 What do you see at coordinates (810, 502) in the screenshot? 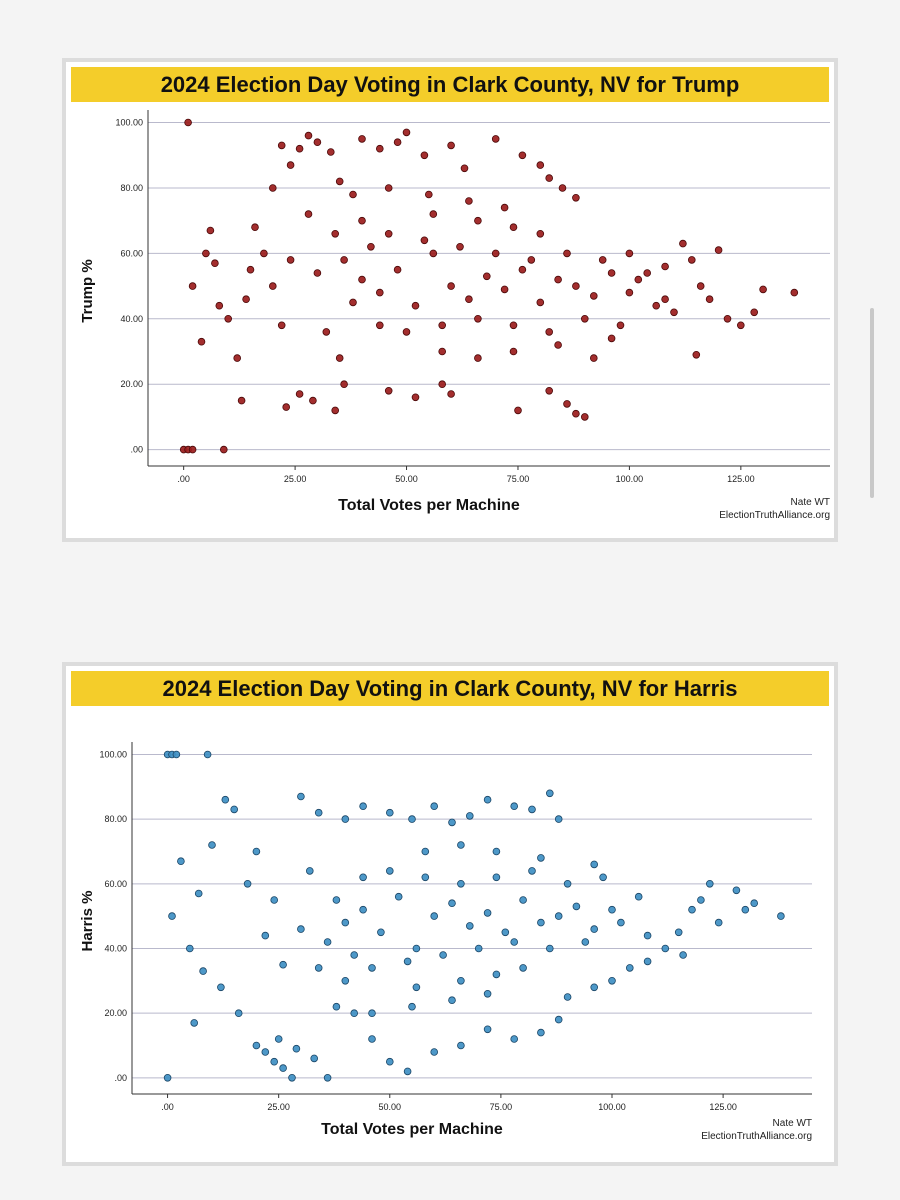
I see `credit-text: Nate WT` at bounding box center [810, 502].